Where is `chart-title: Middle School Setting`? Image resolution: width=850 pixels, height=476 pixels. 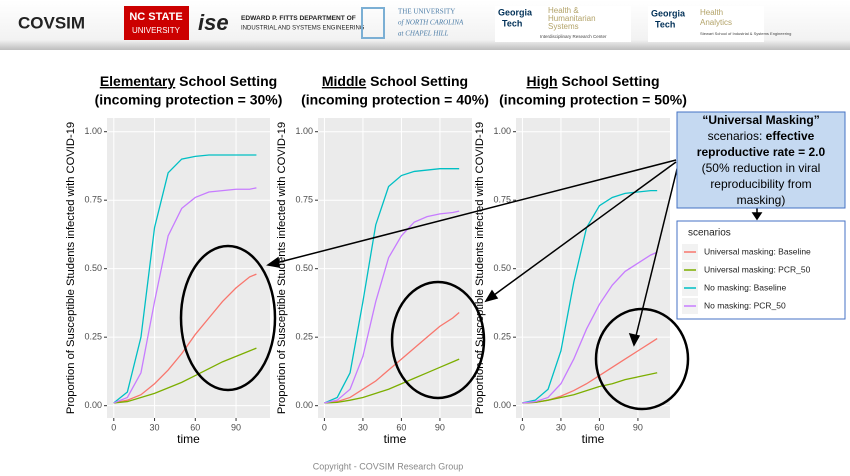 chart-title: Middle School Setting is located at coordinates (395, 81).